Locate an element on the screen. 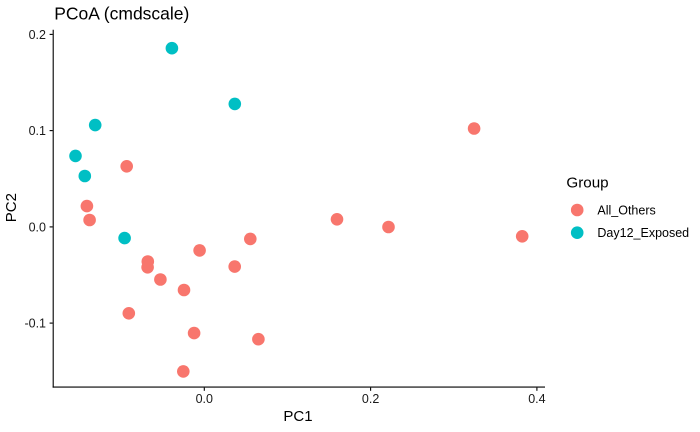  svg-text: -0.1 is located at coordinates (35, 324).